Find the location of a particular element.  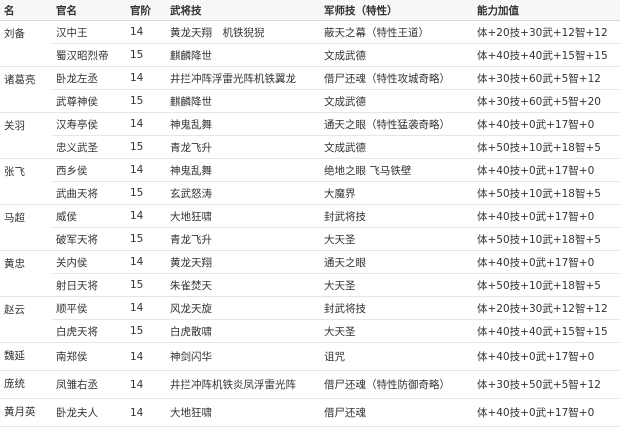

strategist-skill: 绝地之眼 飞马铁壁 is located at coordinates (396, 170).